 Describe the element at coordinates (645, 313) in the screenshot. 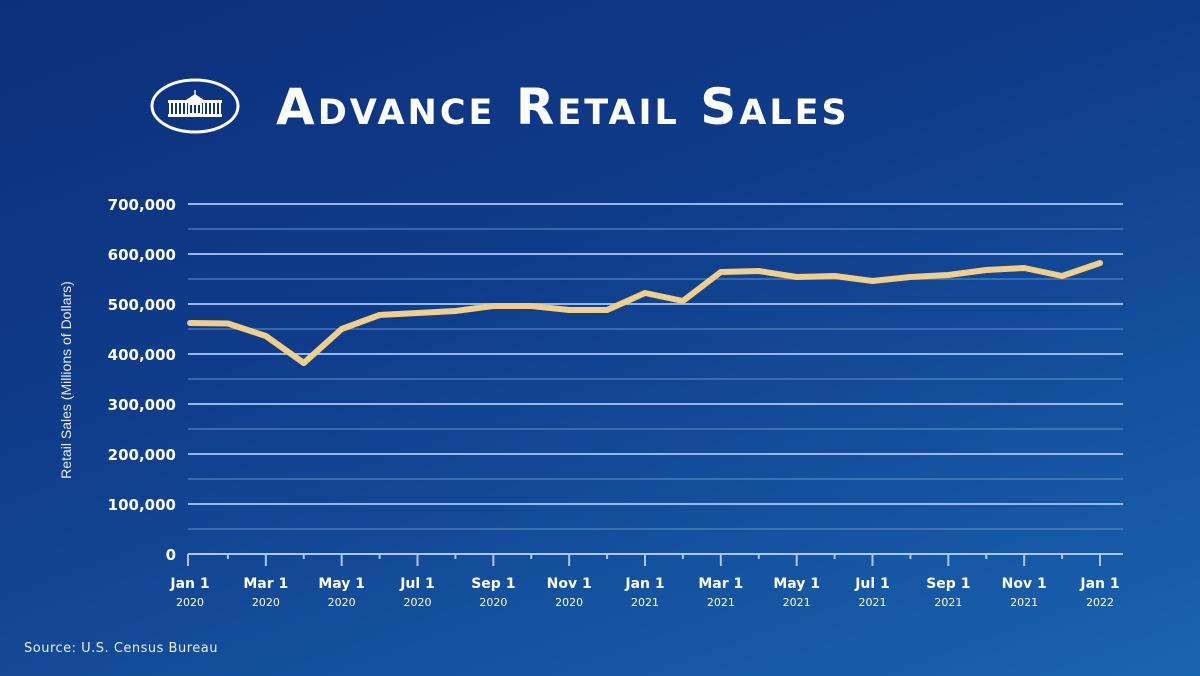

I see `retail-sales-line` at that location.